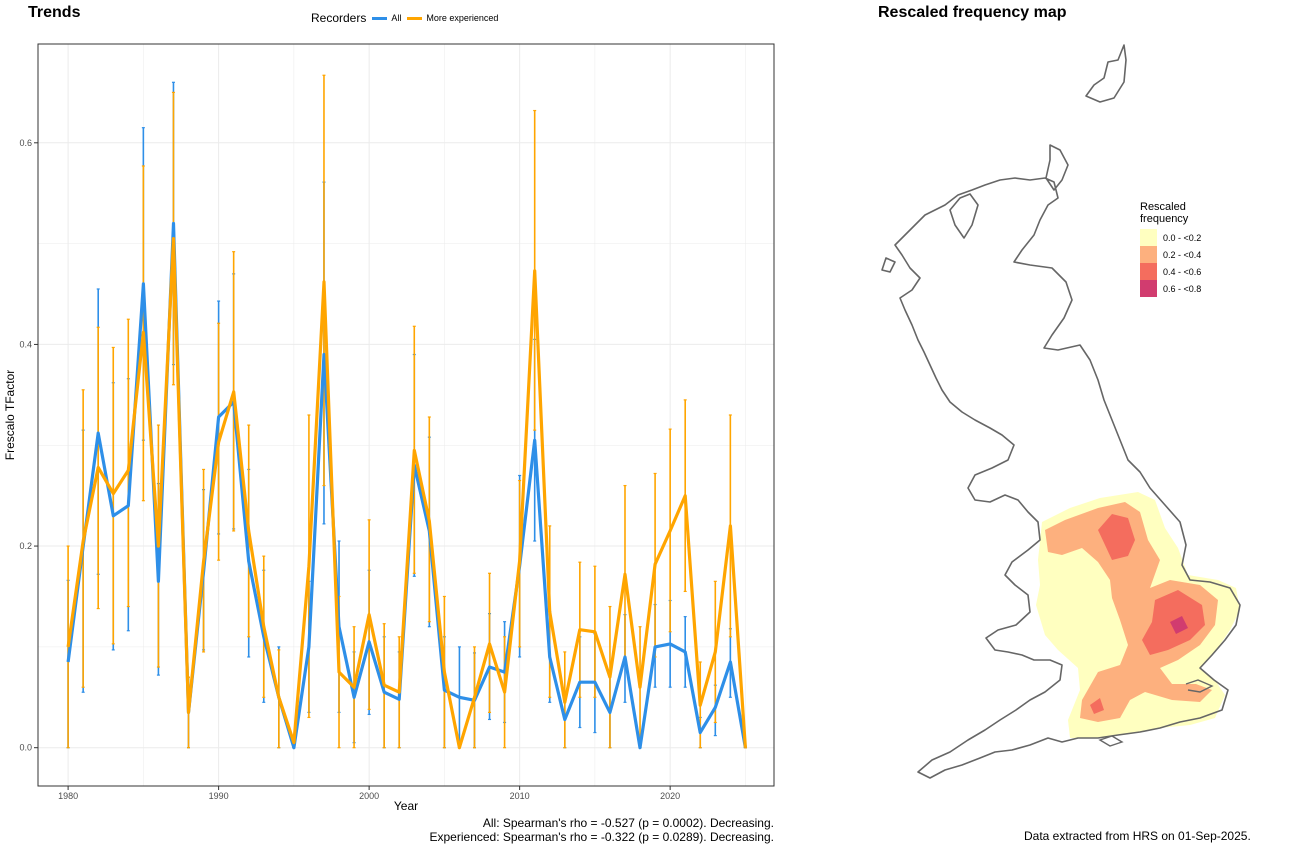 Image resolution: width=1300 pixels, height=850 pixels. I want to click on y-axis-title: Frescalo TFactor, so click(10, 415).